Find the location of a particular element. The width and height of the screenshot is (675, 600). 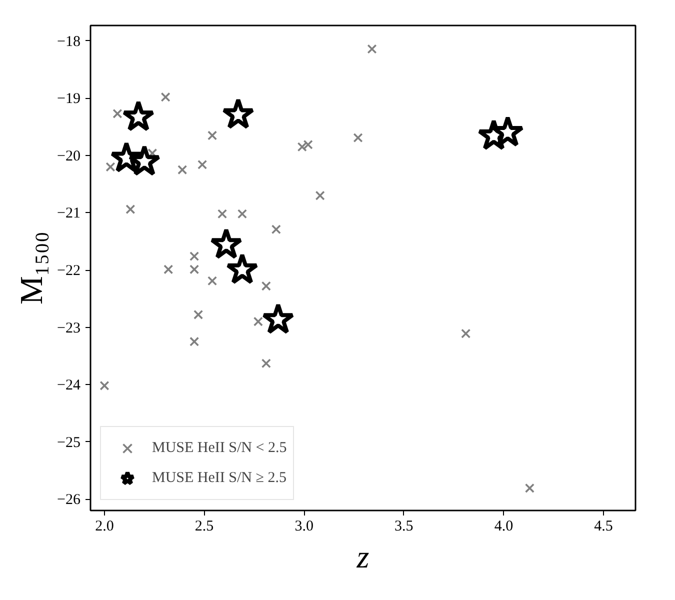

x-tick-label: 4.0 is located at coordinates (504, 526).